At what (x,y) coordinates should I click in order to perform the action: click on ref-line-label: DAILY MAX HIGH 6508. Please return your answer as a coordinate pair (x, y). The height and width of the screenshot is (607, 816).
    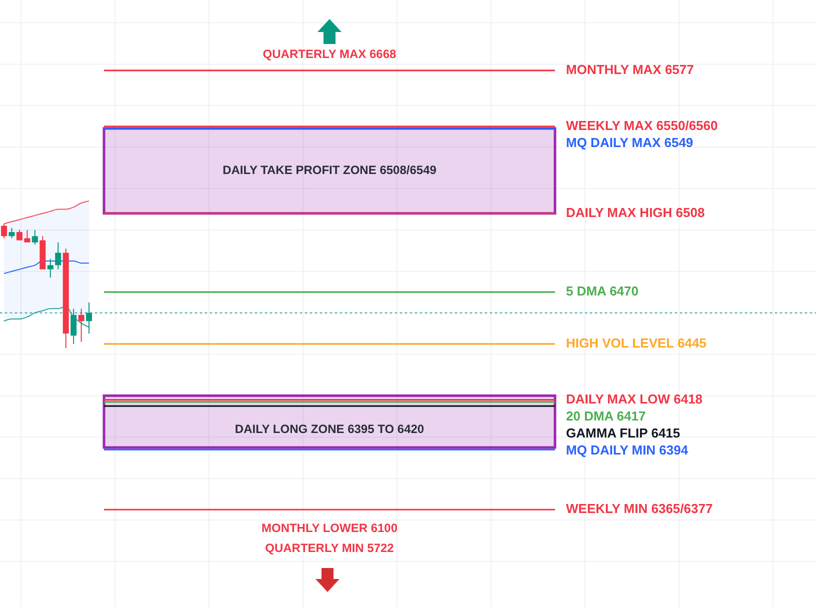
    Looking at the image, I should click on (635, 212).